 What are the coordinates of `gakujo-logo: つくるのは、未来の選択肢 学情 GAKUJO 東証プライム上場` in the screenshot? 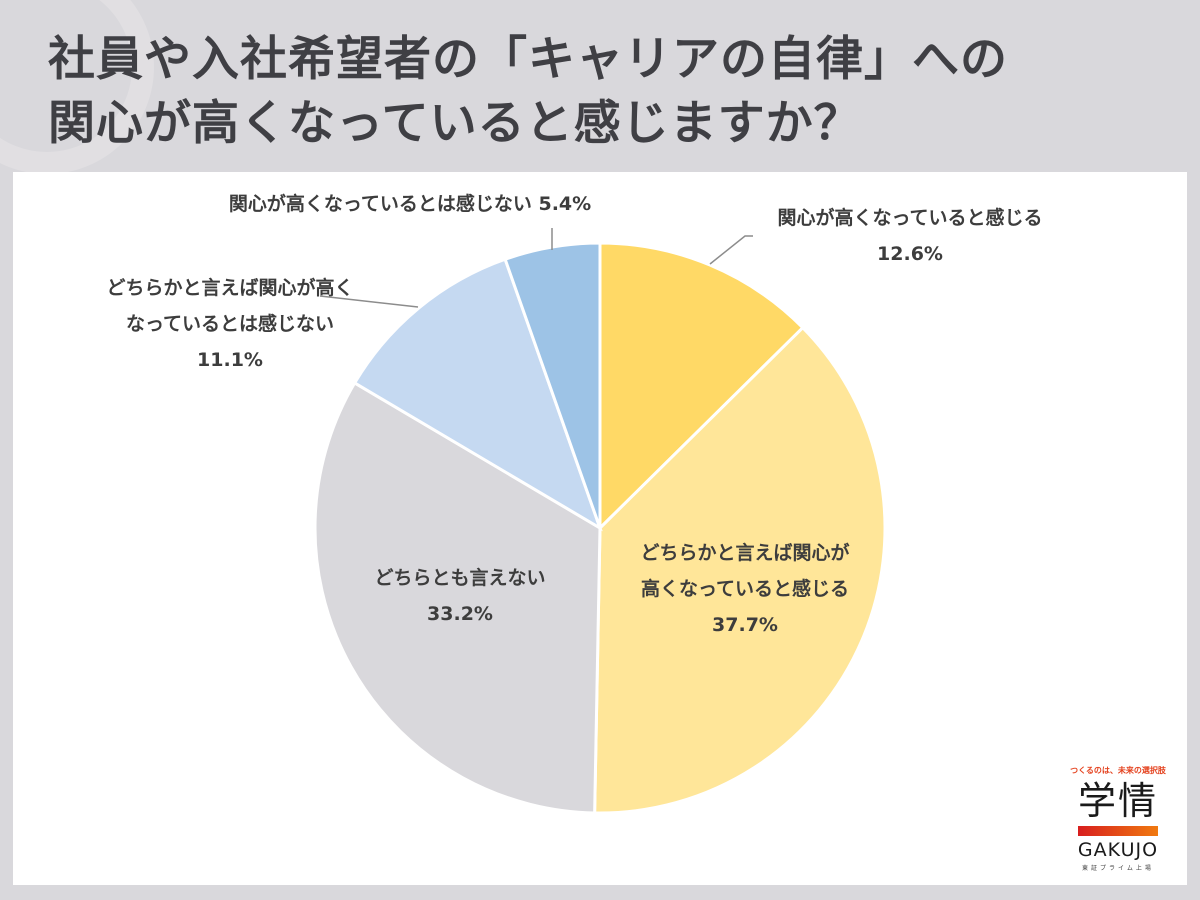 It's located at (1118, 818).